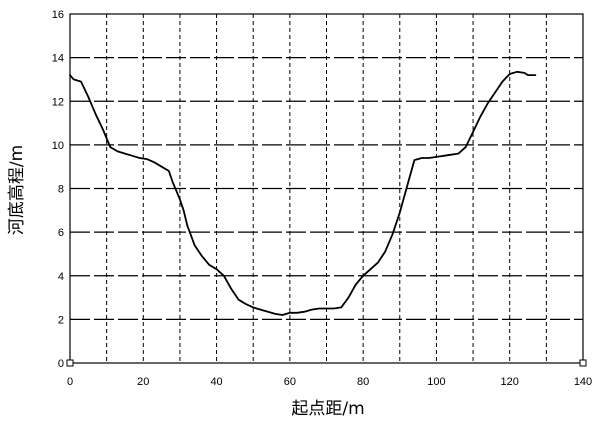  What do you see at coordinates (58, 15) in the screenshot?
I see `y-tick-label-8: 16` at bounding box center [58, 15].